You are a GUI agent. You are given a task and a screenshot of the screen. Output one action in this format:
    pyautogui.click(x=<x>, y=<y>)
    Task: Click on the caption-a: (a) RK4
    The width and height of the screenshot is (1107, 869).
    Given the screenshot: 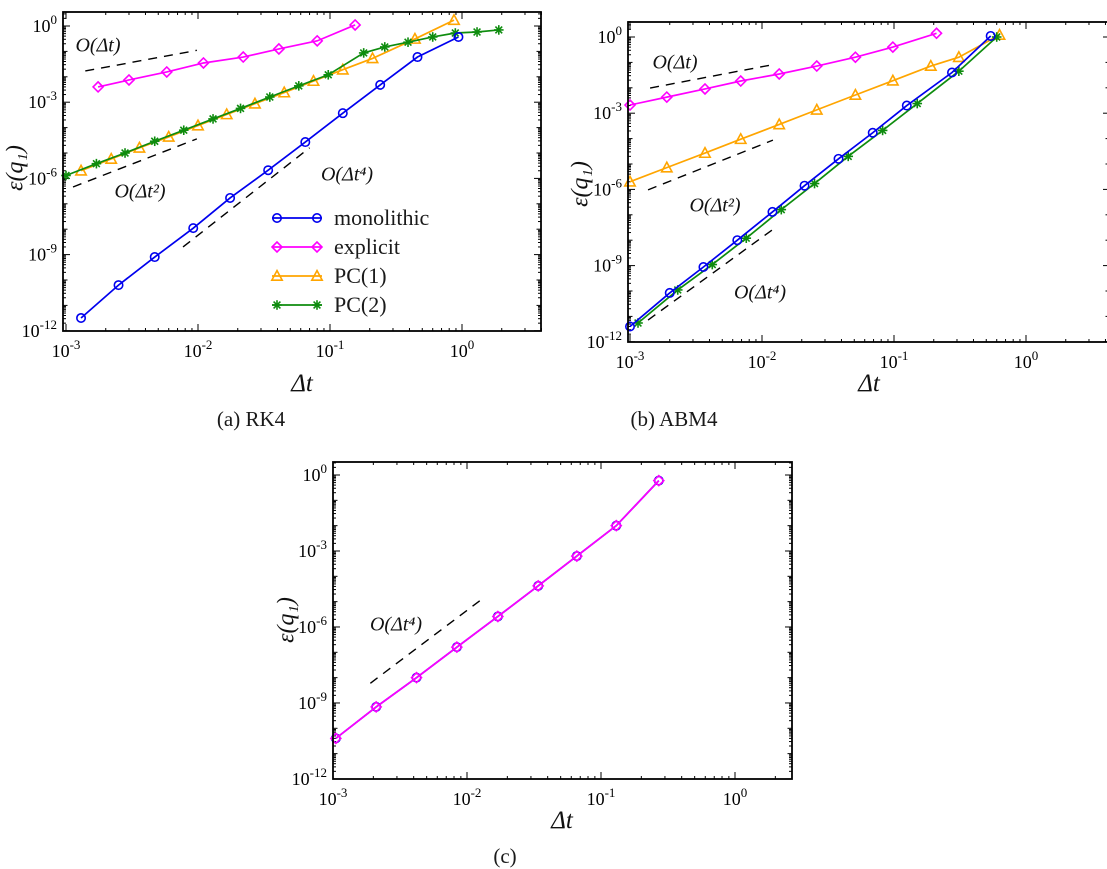 What is the action you would take?
    pyautogui.click(x=251, y=419)
    